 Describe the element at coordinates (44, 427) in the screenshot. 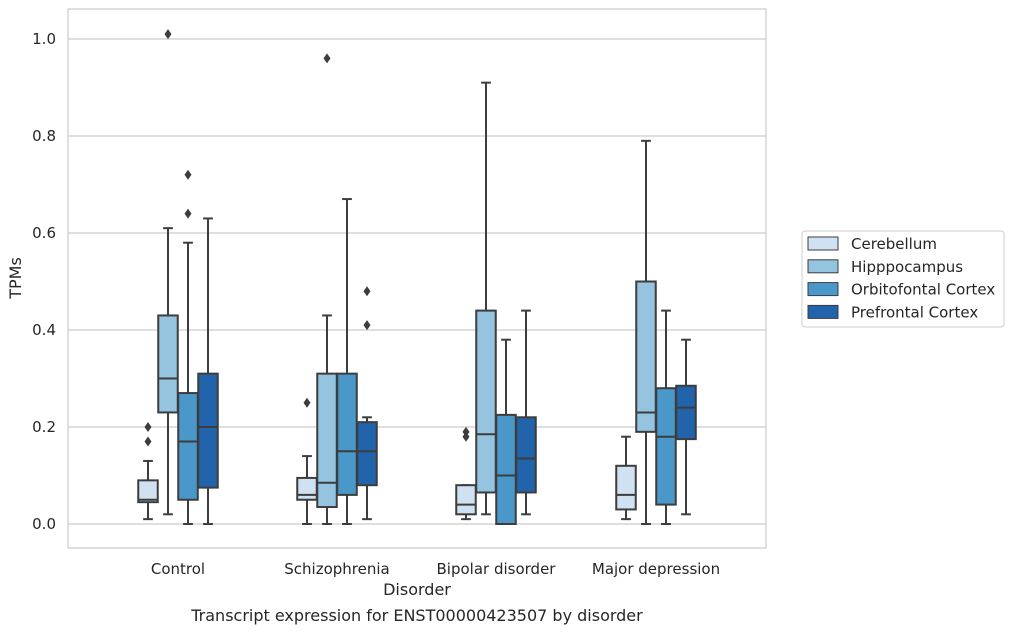

I see `y-tick-label: 0.2` at that location.